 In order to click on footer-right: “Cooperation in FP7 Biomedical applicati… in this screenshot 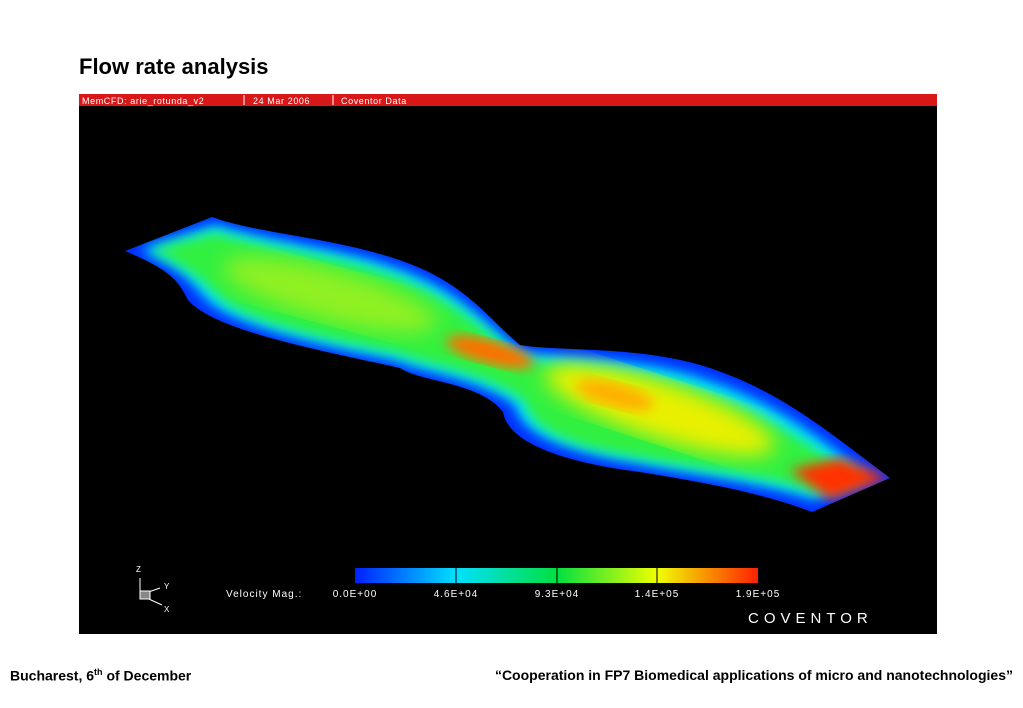, I will do `click(753, 675)`.